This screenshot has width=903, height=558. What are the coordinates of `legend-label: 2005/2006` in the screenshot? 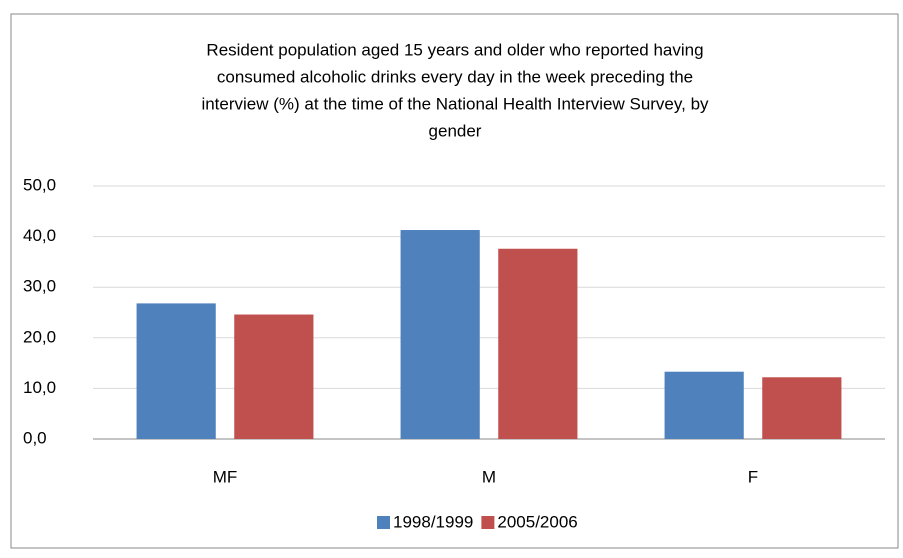 It's located at (537, 521).